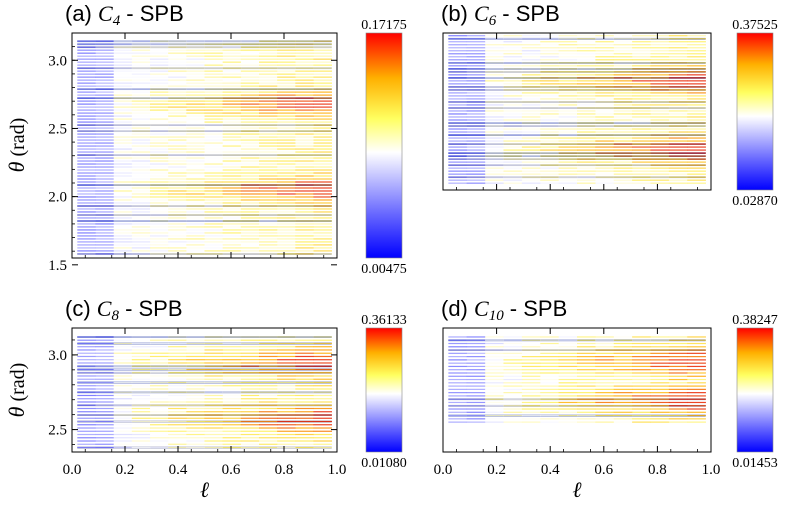 The image size is (810, 521). What do you see at coordinates (496, 470) in the screenshot?
I see `x-tick-label: 0.2` at bounding box center [496, 470].